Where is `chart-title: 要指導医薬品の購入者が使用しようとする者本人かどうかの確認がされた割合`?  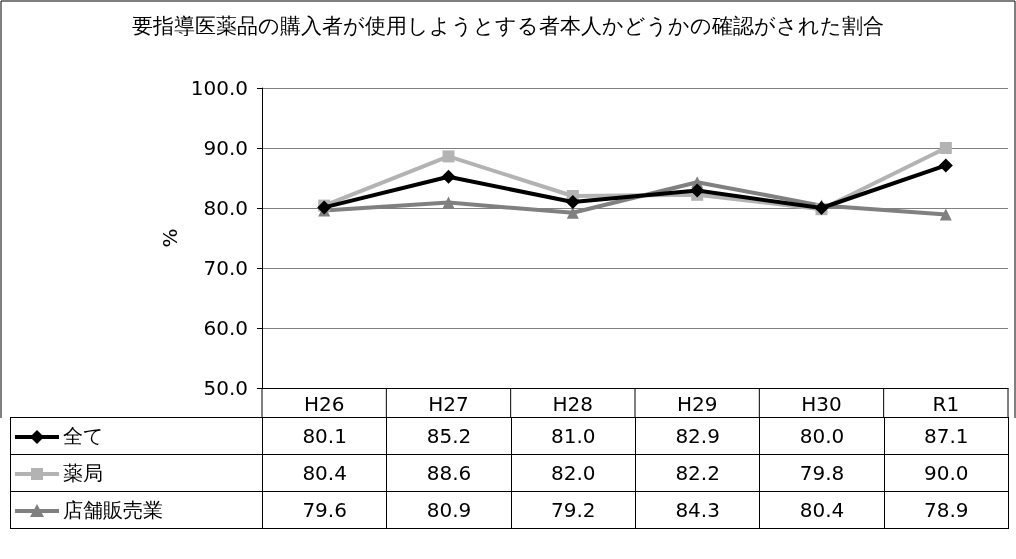 chart-title: 要指導医薬品の購入者が使用しようとする者本人かどうかの確認がされた割合 is located at coordinates (508, 25).